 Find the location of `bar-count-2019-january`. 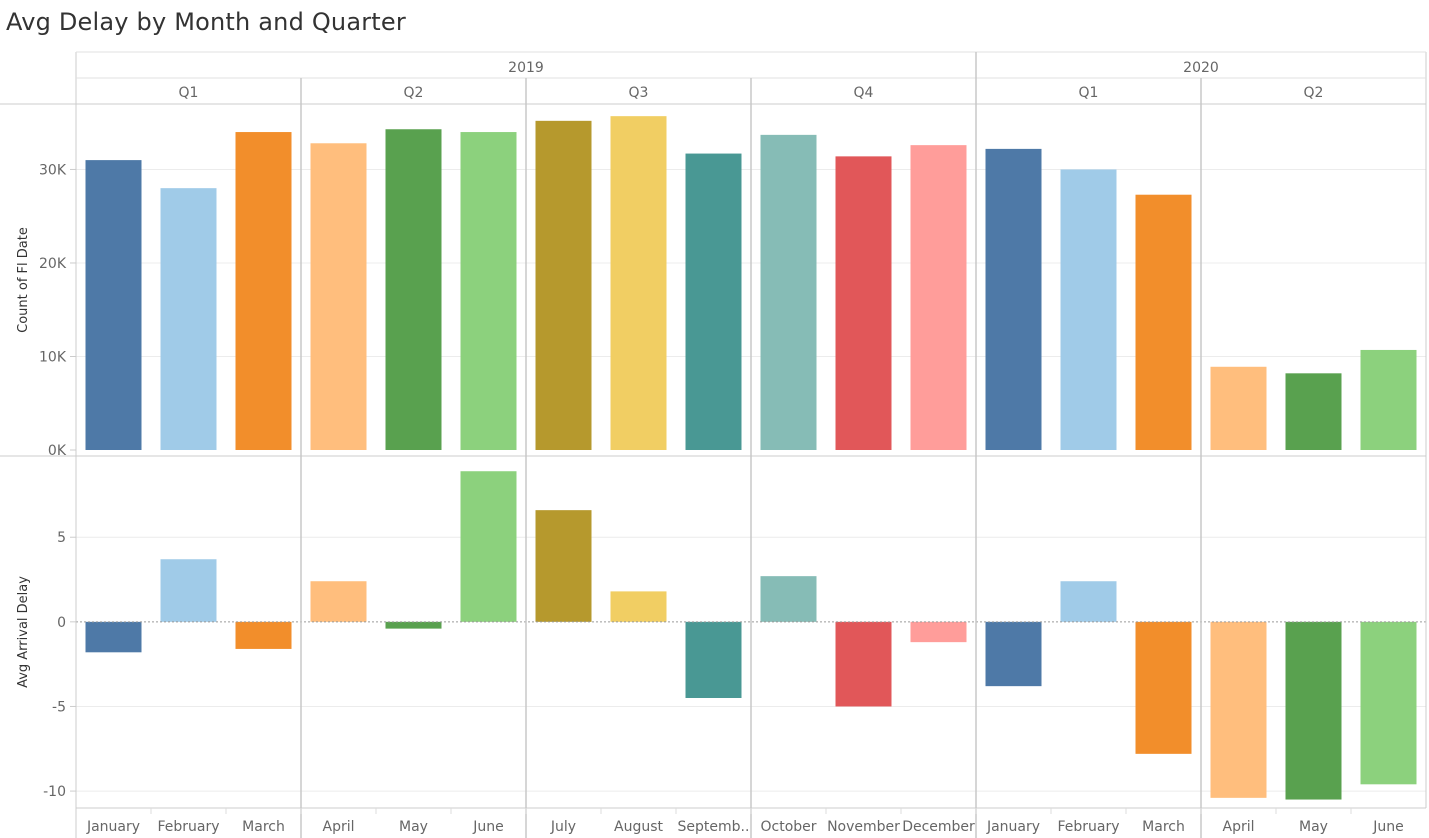

bar-count-2019-january is located at coordinates (113, 305).